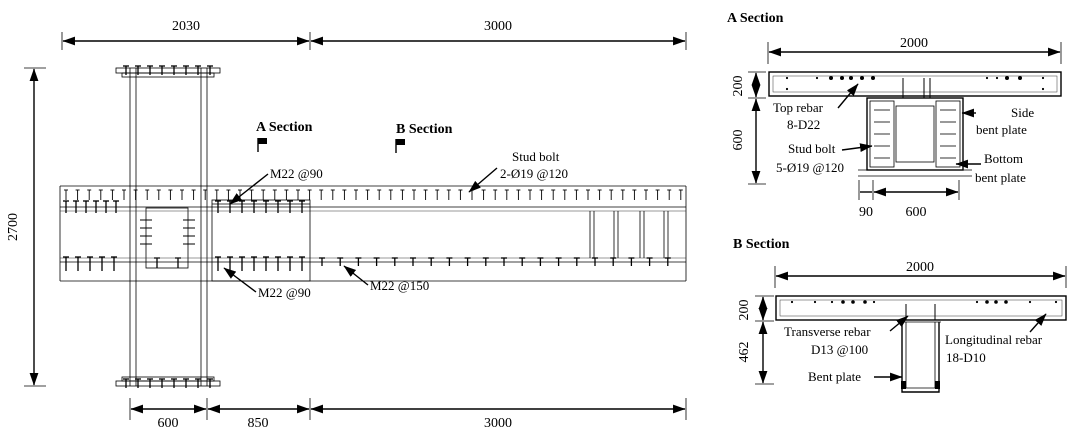 Image resolution: width=1075 pixels, height=435 pixels. I want to click on stud-bolt-label-2: 2-Ø19 @120, so click(534, 173).